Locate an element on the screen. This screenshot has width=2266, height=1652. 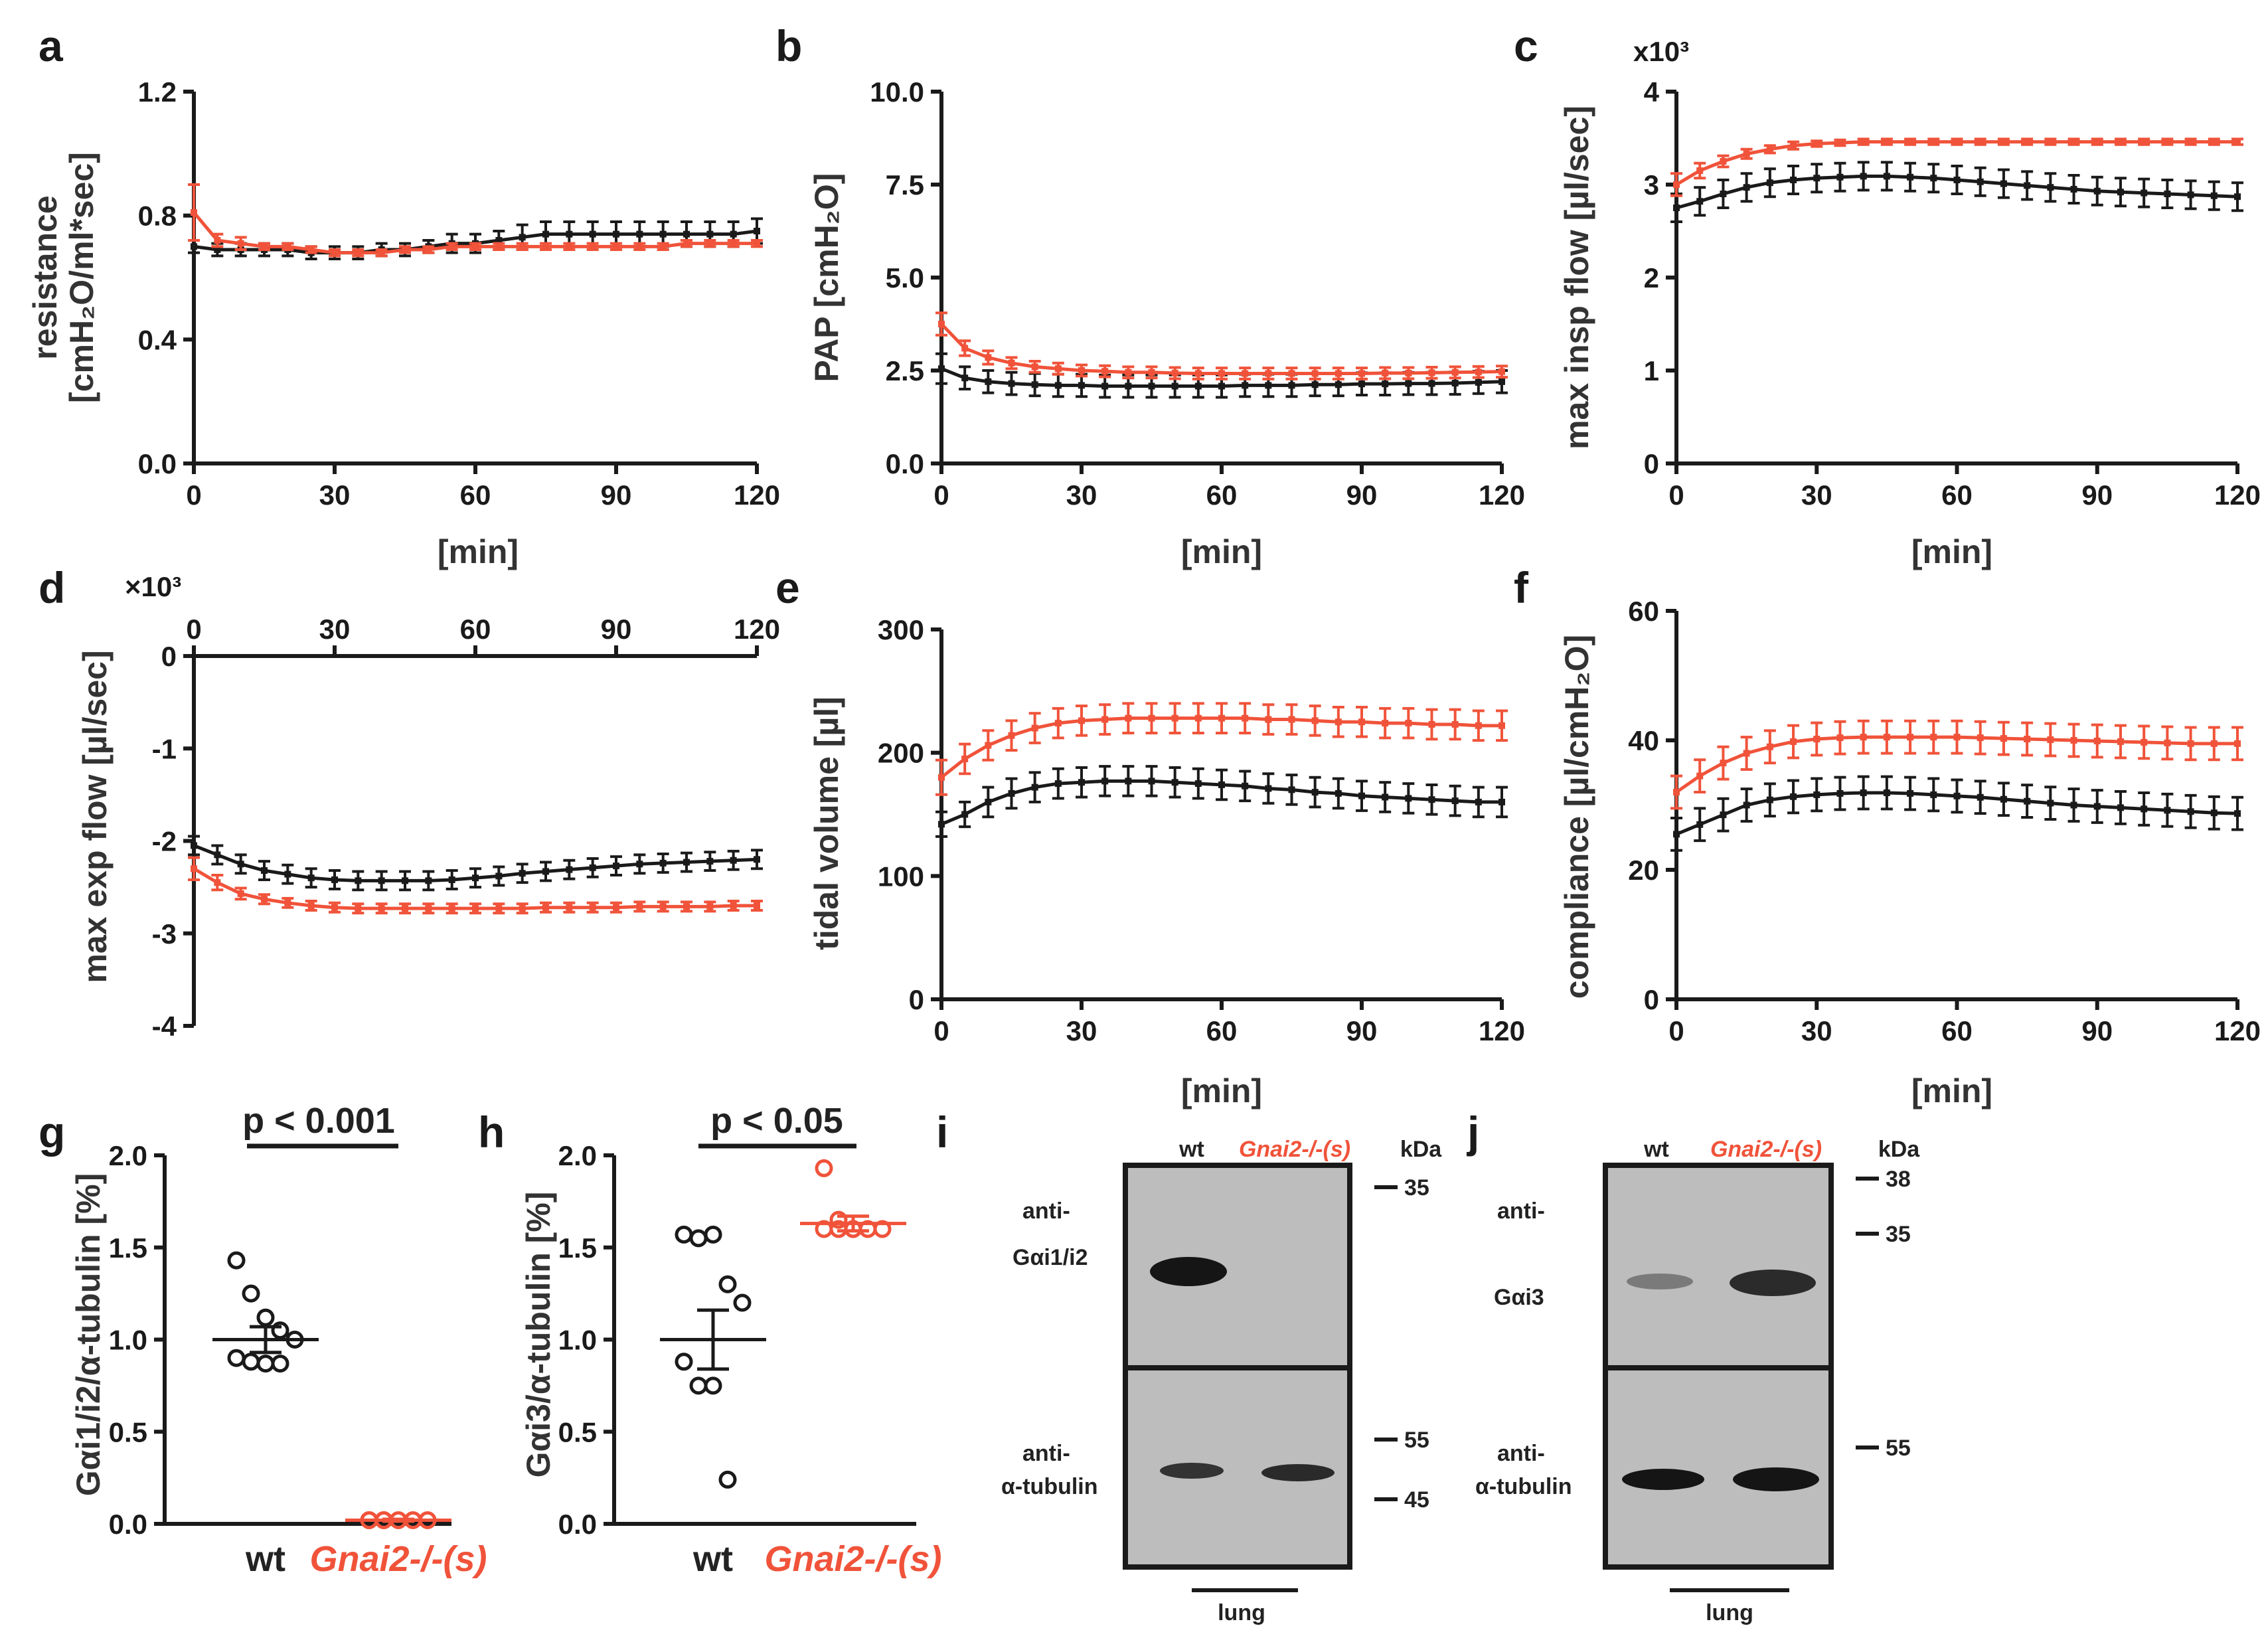
group-label-h-wt: wt is located at coordinates (712, 1559).